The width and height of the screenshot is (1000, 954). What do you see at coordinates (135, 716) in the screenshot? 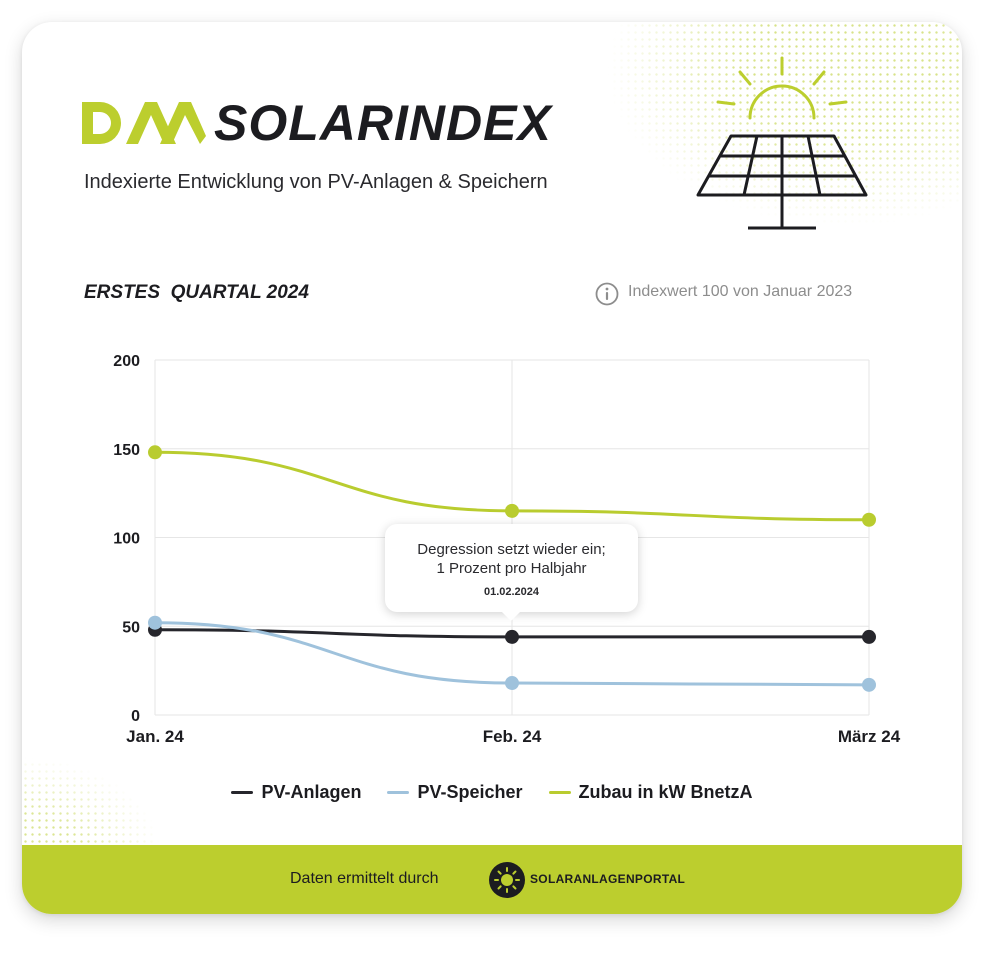
I see `y-tick-label: 0` at bounding box center [135, 716].